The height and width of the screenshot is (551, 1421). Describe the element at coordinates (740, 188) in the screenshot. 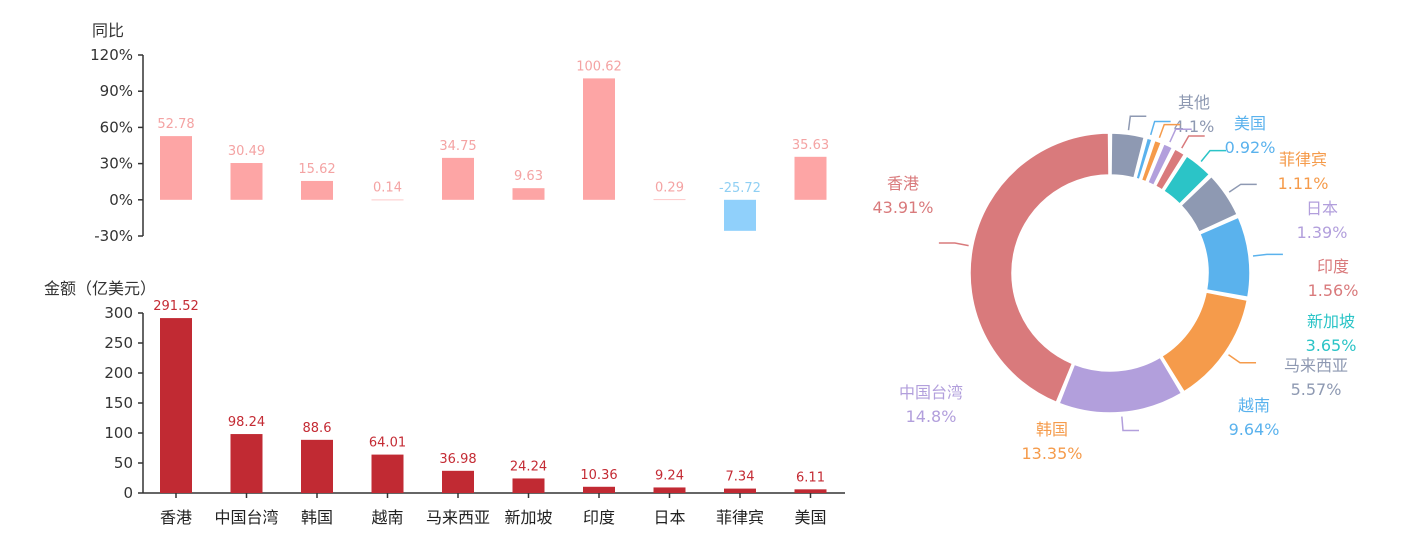

I see `yoy-data-label: -25.72` at that location.